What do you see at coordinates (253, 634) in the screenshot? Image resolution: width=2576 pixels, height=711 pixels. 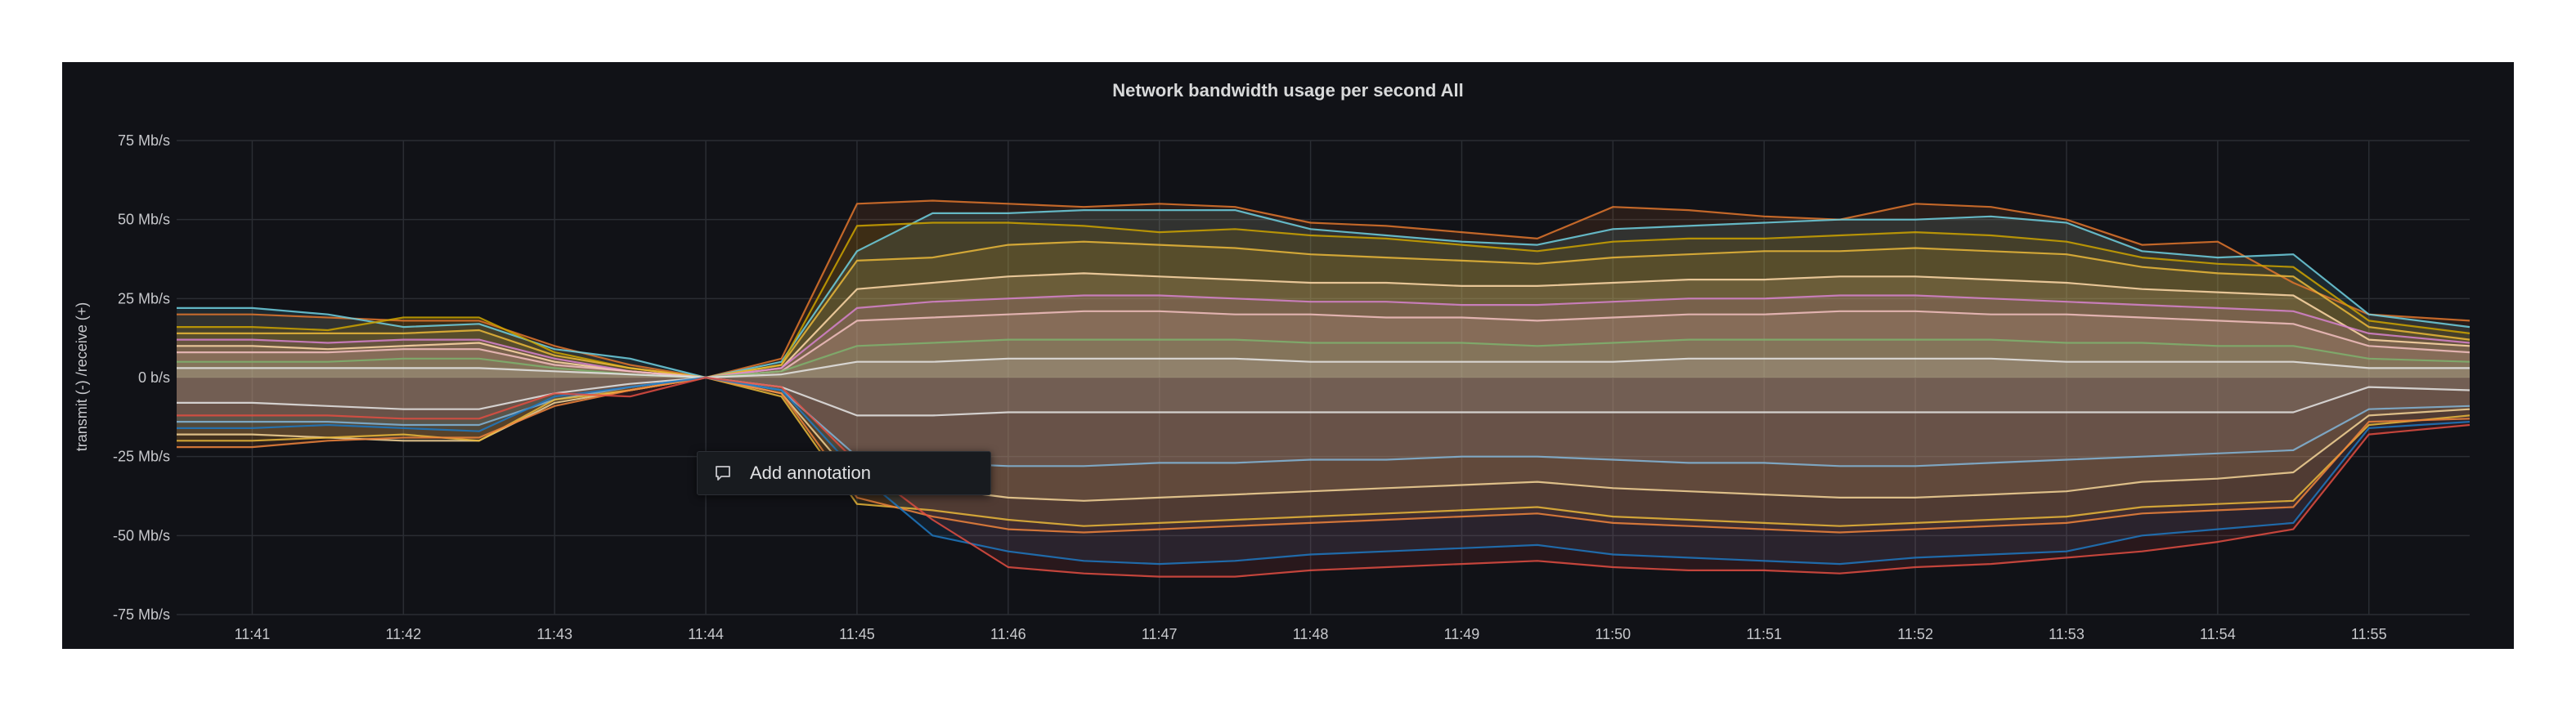 I see `x-tick-label: 11:41` at bounding box center [253, 634].